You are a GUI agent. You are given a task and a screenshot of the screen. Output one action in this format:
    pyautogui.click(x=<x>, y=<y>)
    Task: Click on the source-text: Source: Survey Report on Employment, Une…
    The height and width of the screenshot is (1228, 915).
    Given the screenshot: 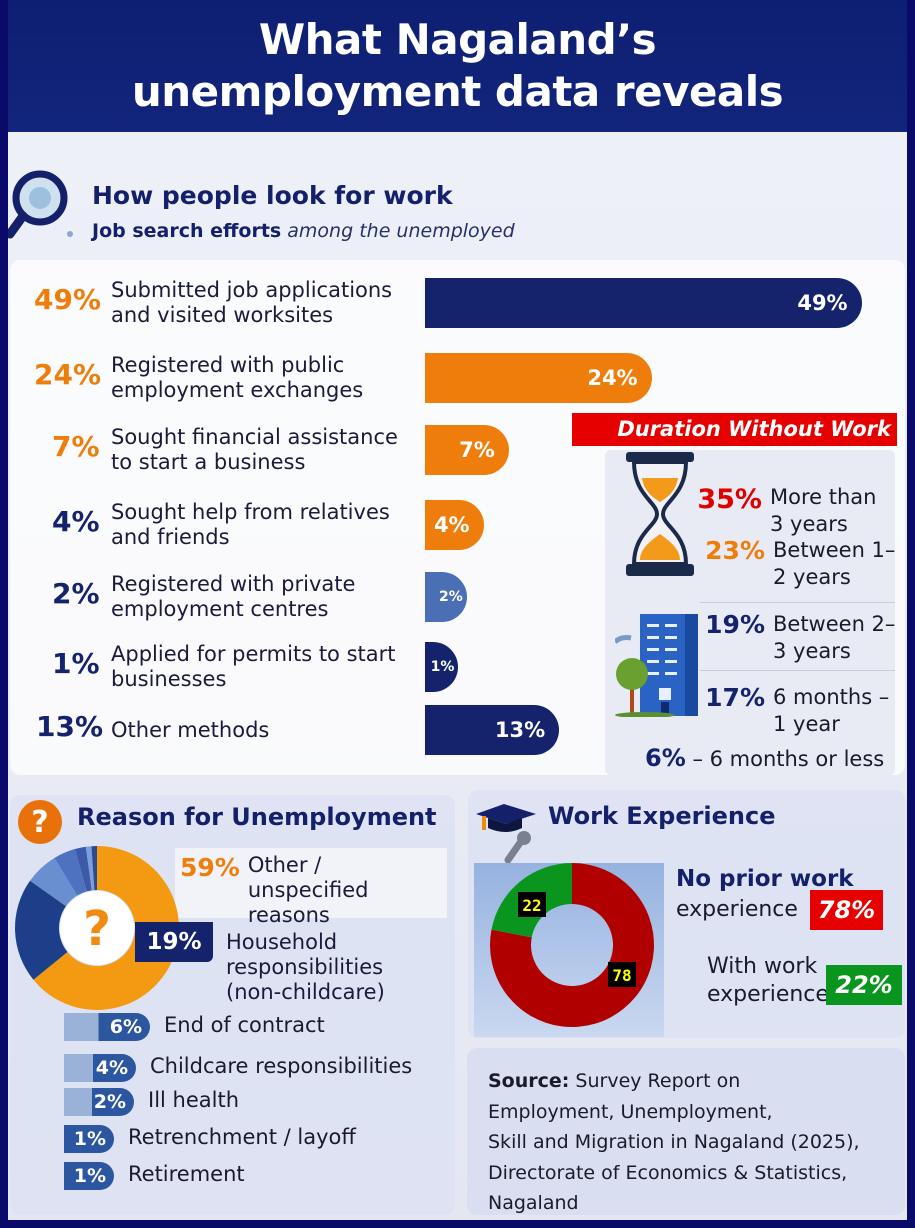 What is the action you would take?
    pyautogui.click(x=674, y=1142)
    